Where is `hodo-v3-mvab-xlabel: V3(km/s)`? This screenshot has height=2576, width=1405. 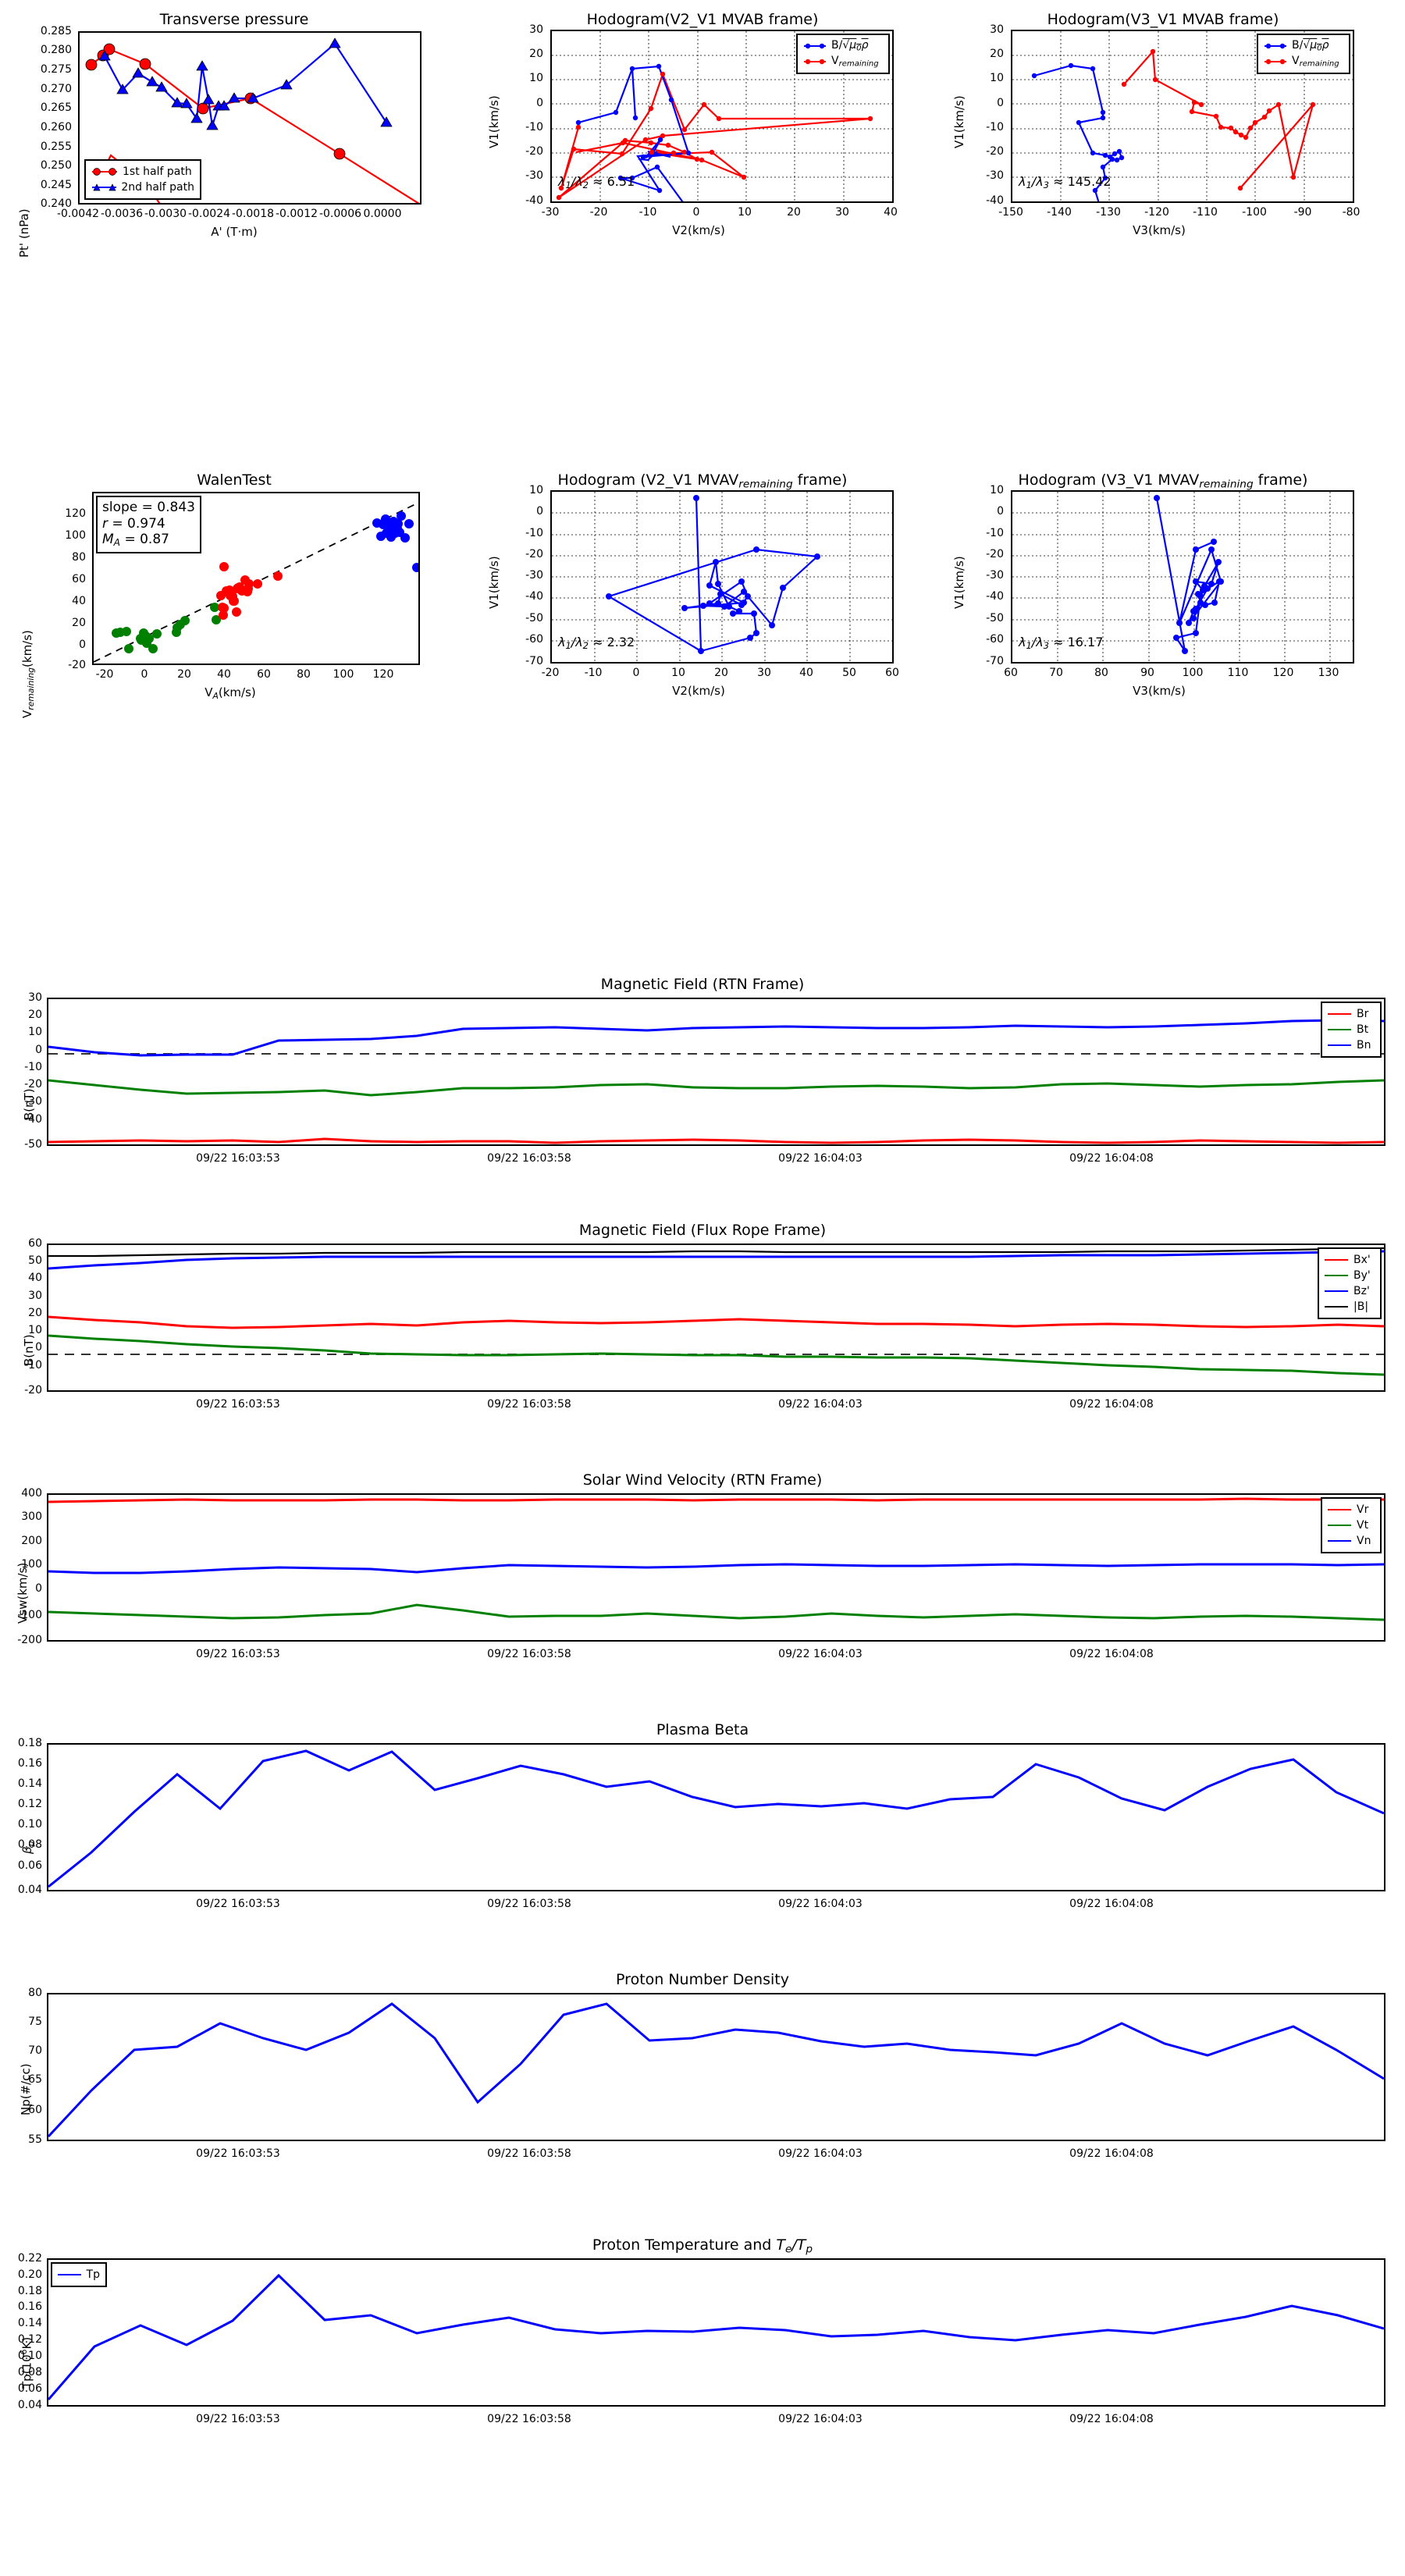
hodo-v3-mvab-xlabel: V3(km/s) is located at coordinates (1159, 230).